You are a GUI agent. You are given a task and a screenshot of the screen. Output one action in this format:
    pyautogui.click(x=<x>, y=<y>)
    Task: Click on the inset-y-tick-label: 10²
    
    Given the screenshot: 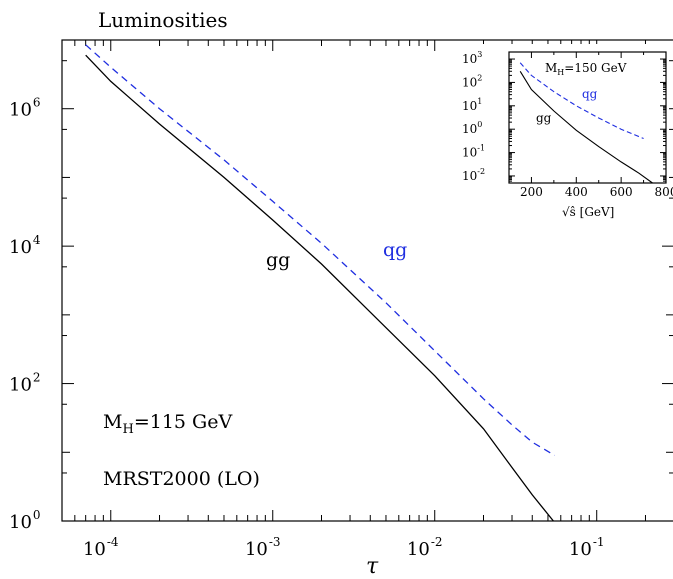 What is the action you would take?
    pyautogui.click(x=472, y=81)
    